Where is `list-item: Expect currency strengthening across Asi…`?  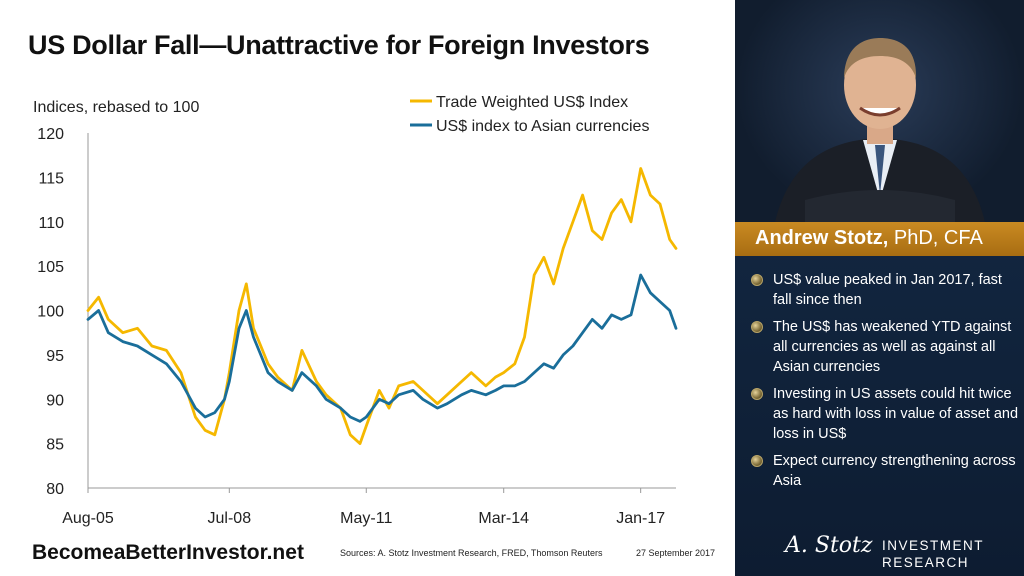 list-item: Expect currency strengthening across Asi… is located at coordinates (884, 471).